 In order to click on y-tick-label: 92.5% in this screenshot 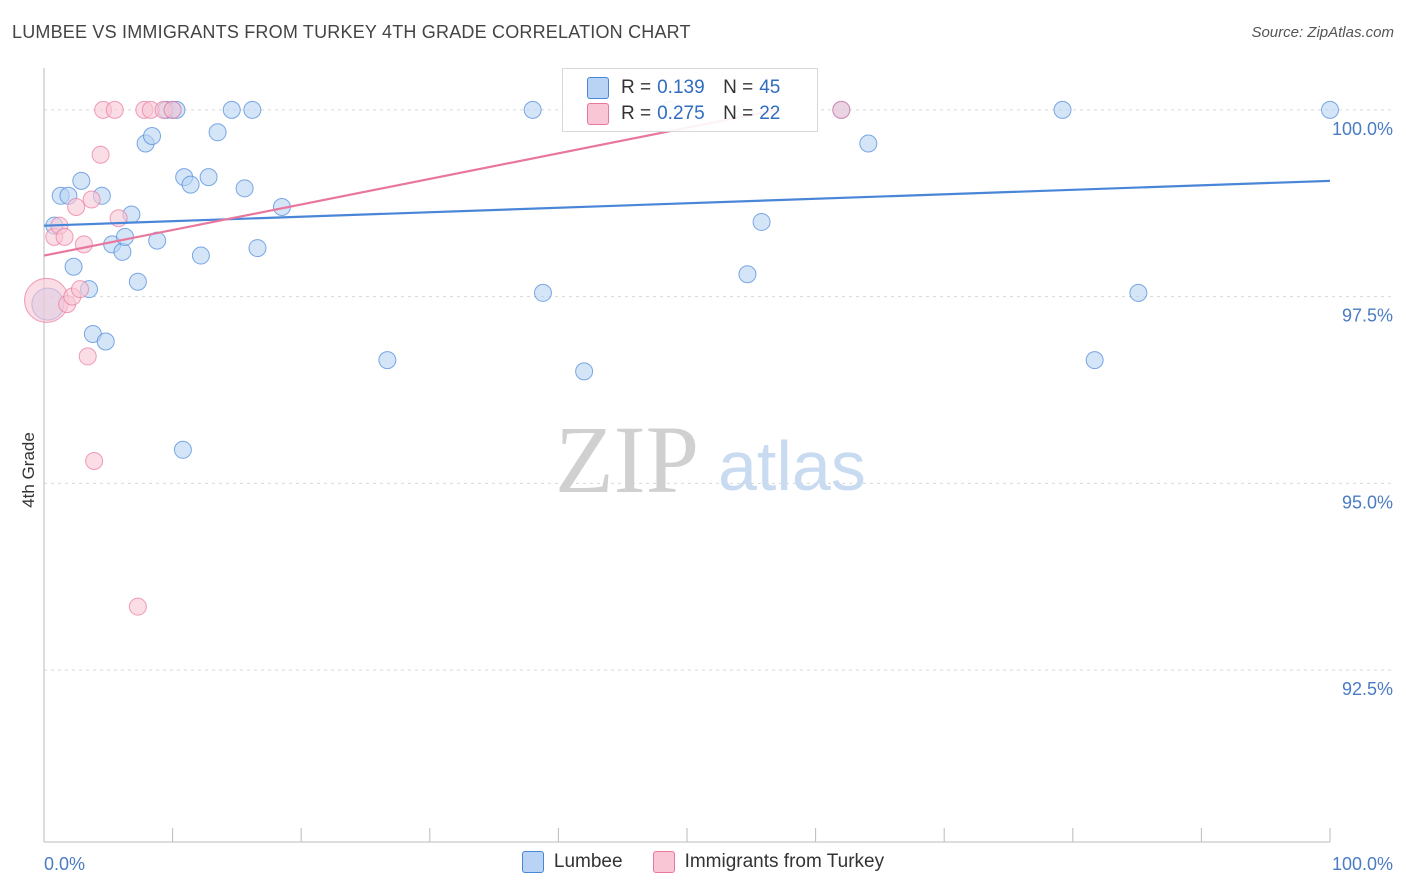, I will do `click(1367, 689)`.